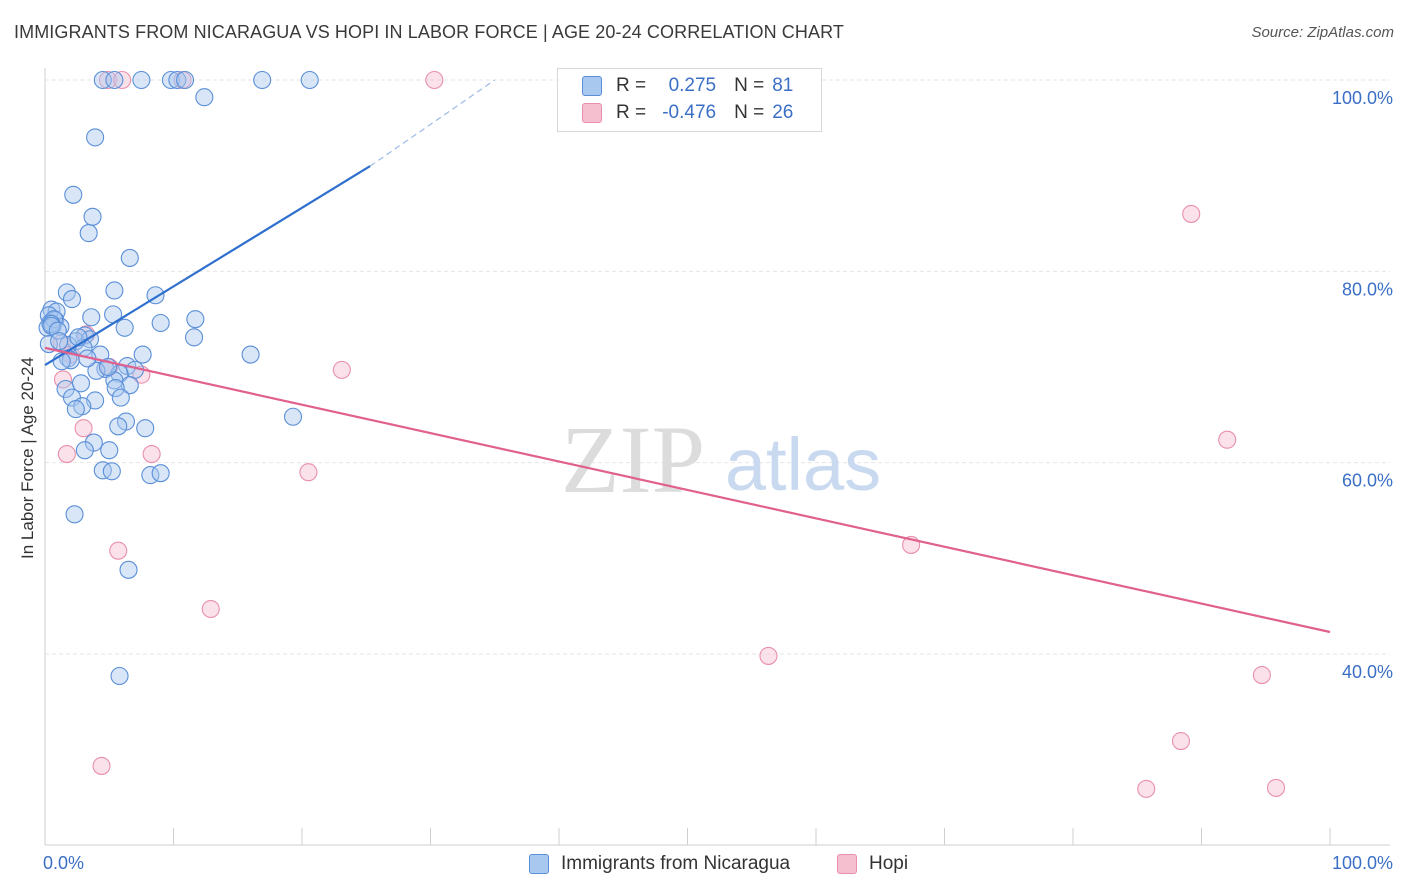  I want to click on series-legend-label: Hopi, so click(889, 863).